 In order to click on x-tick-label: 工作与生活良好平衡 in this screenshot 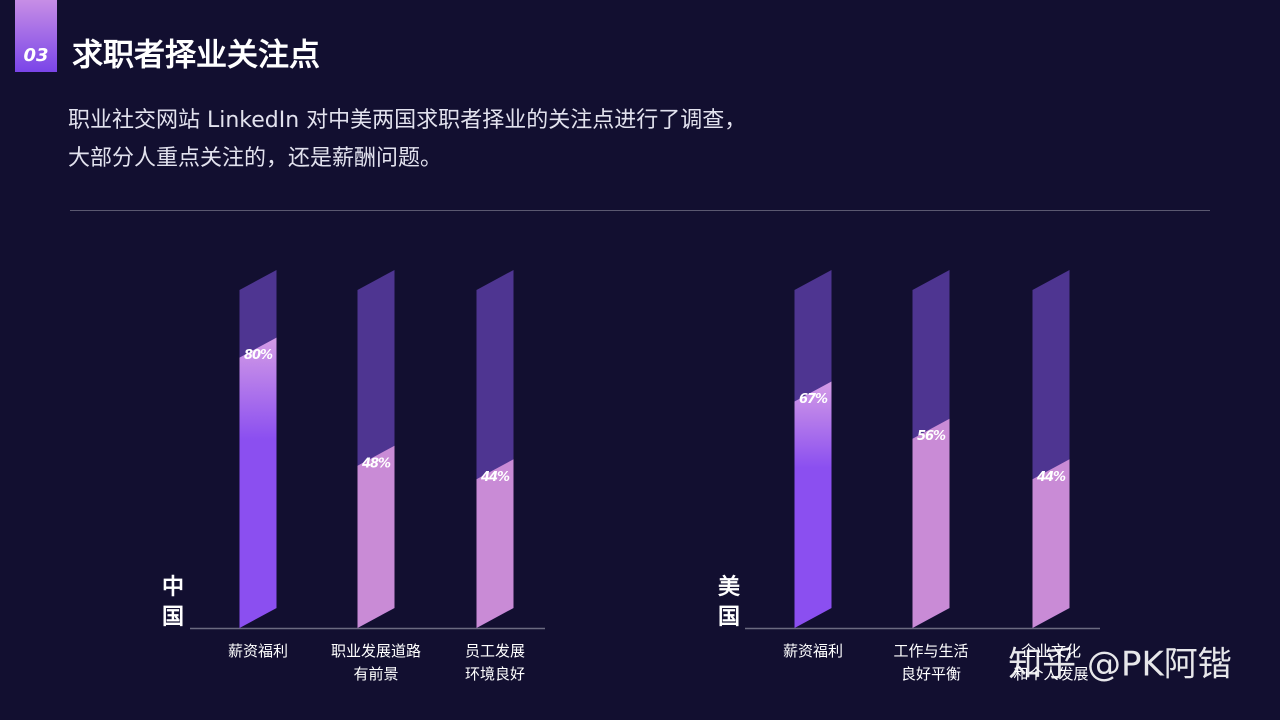, I will do `click(930, 662)`.